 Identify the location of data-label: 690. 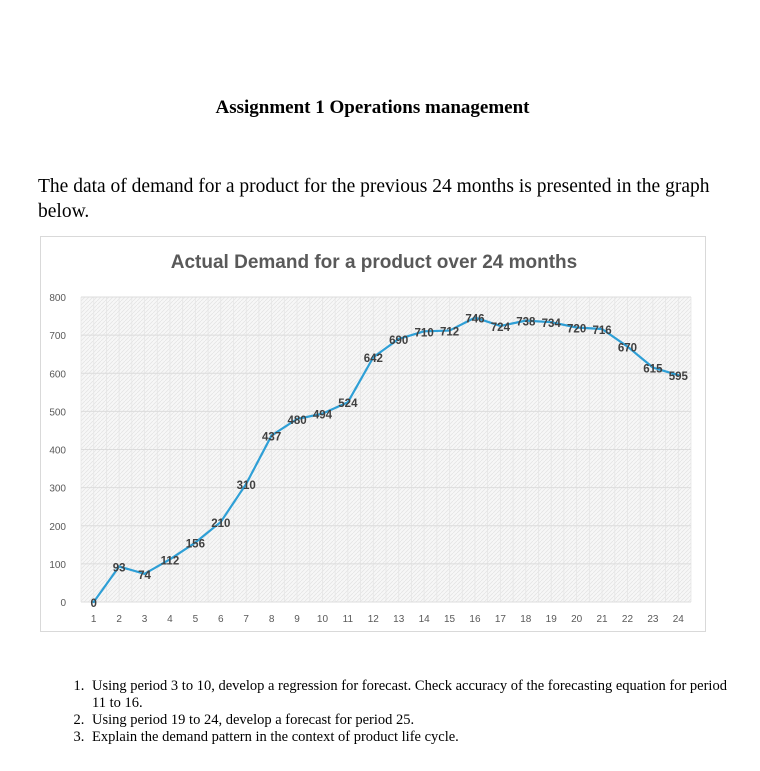
(398, 341).